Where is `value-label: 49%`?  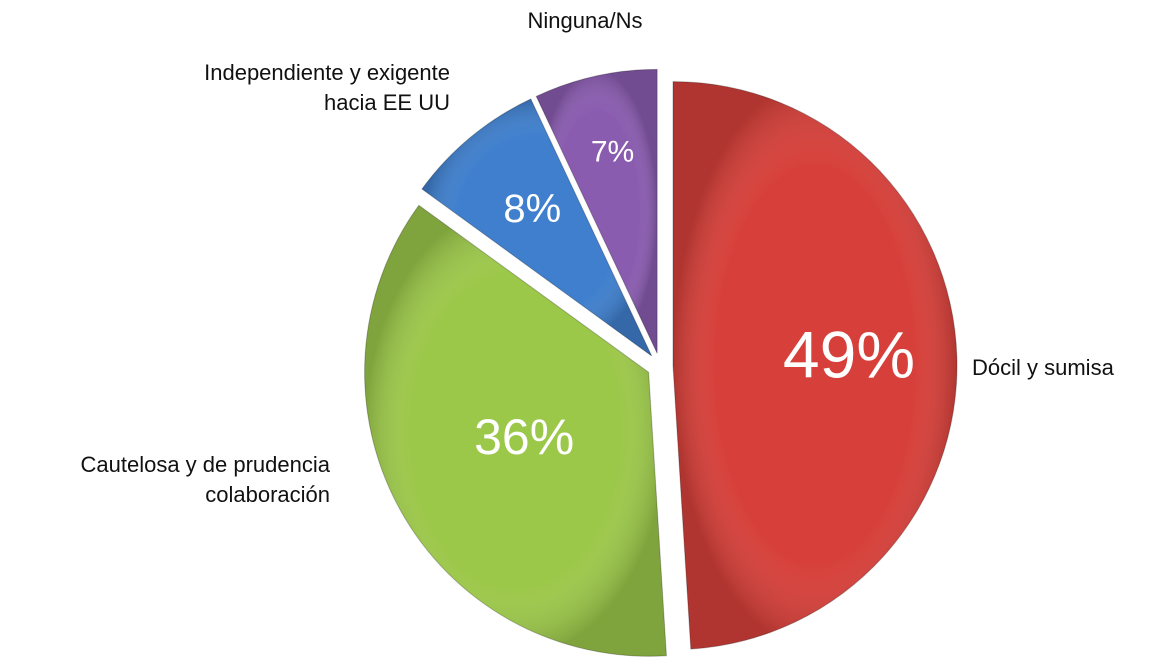
value-label: 49% is located at coordinates (849, 354).